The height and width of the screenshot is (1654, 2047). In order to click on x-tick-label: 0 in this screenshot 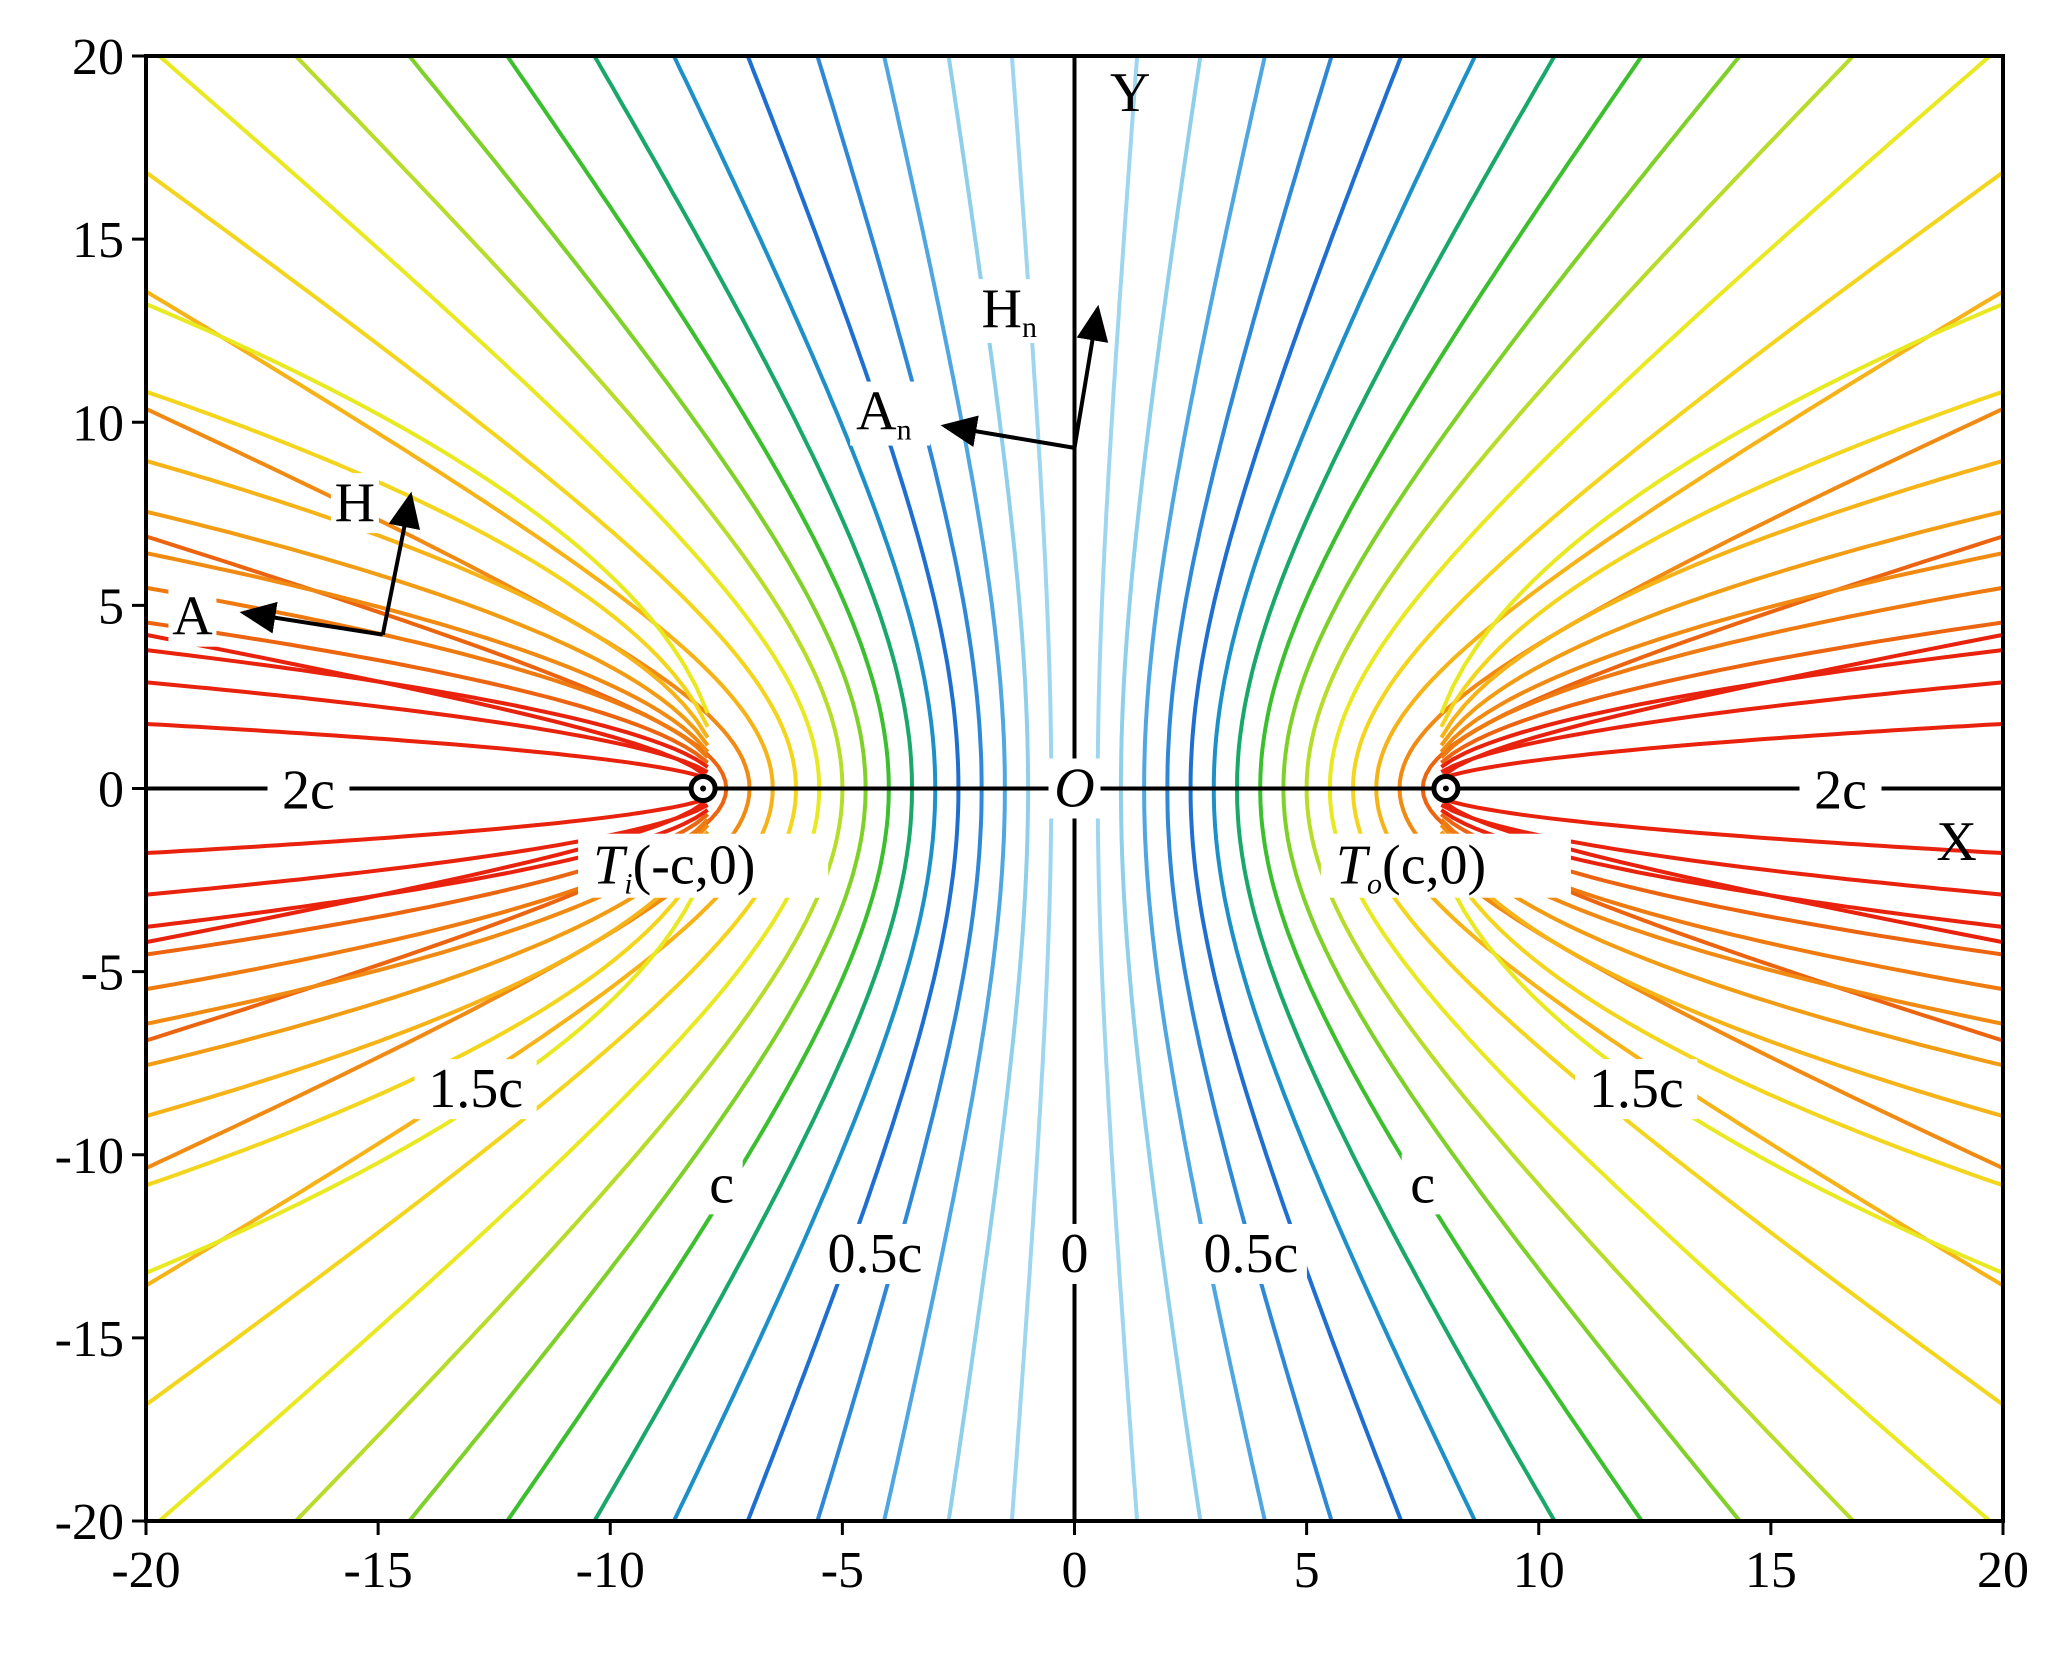, I will do `click(1075, 1570)`.